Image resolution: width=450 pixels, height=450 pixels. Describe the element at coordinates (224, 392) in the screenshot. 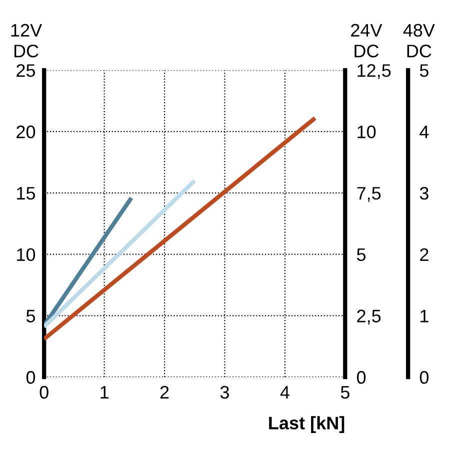

I see `x-tick-label: 3` at that location.